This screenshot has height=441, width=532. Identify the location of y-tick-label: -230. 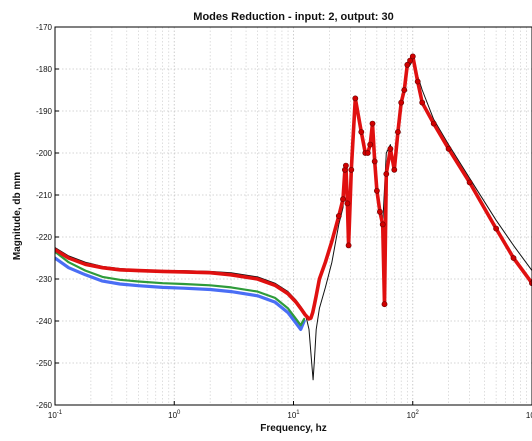
(44, 279).